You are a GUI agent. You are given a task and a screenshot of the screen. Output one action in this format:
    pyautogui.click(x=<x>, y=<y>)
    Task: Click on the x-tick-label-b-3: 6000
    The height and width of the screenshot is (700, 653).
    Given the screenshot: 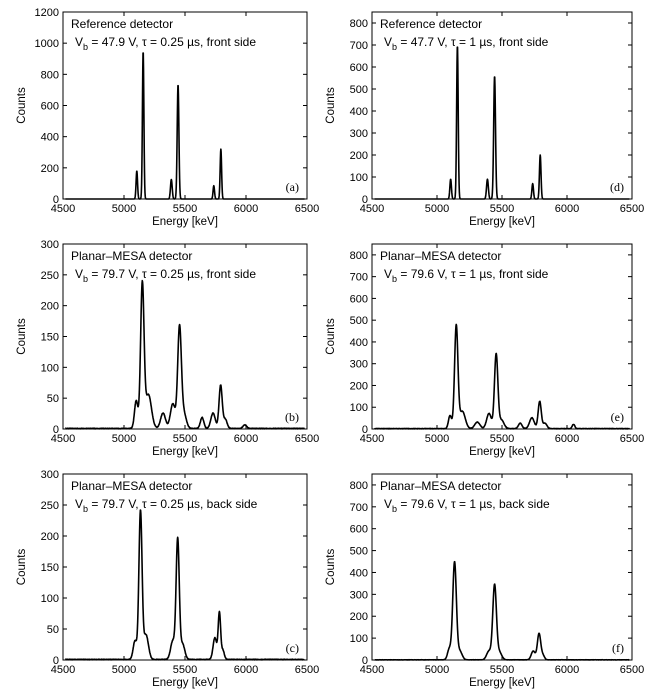 What is the action you would take?
    pyautogui.click(x=246, y=439)
    